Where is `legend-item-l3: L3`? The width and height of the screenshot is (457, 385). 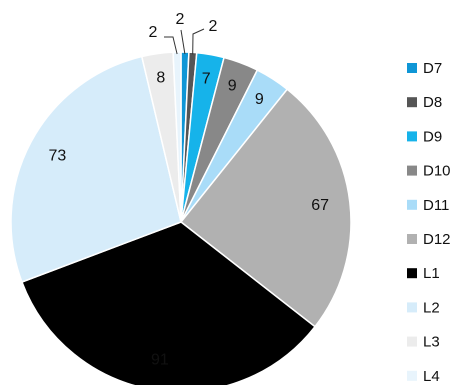 legend-item-l3: L3 is located at coordinates (423, 342).